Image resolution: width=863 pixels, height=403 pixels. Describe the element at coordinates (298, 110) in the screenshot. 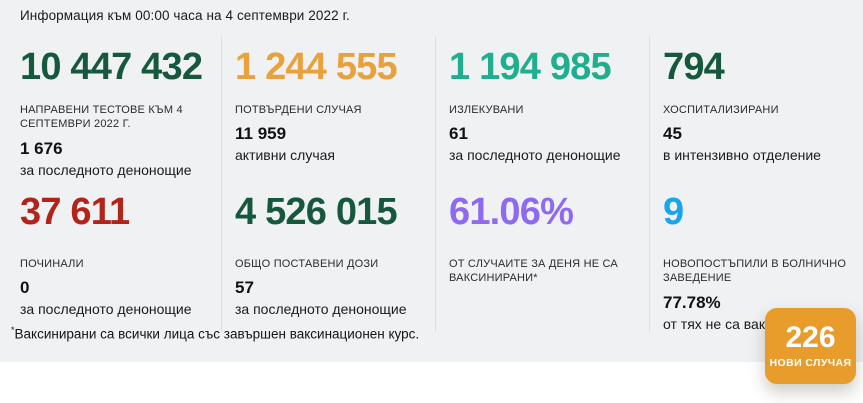

I see `stat-label: ПОТВЪРДЕНИ СЛУЧАЯ` at that location.